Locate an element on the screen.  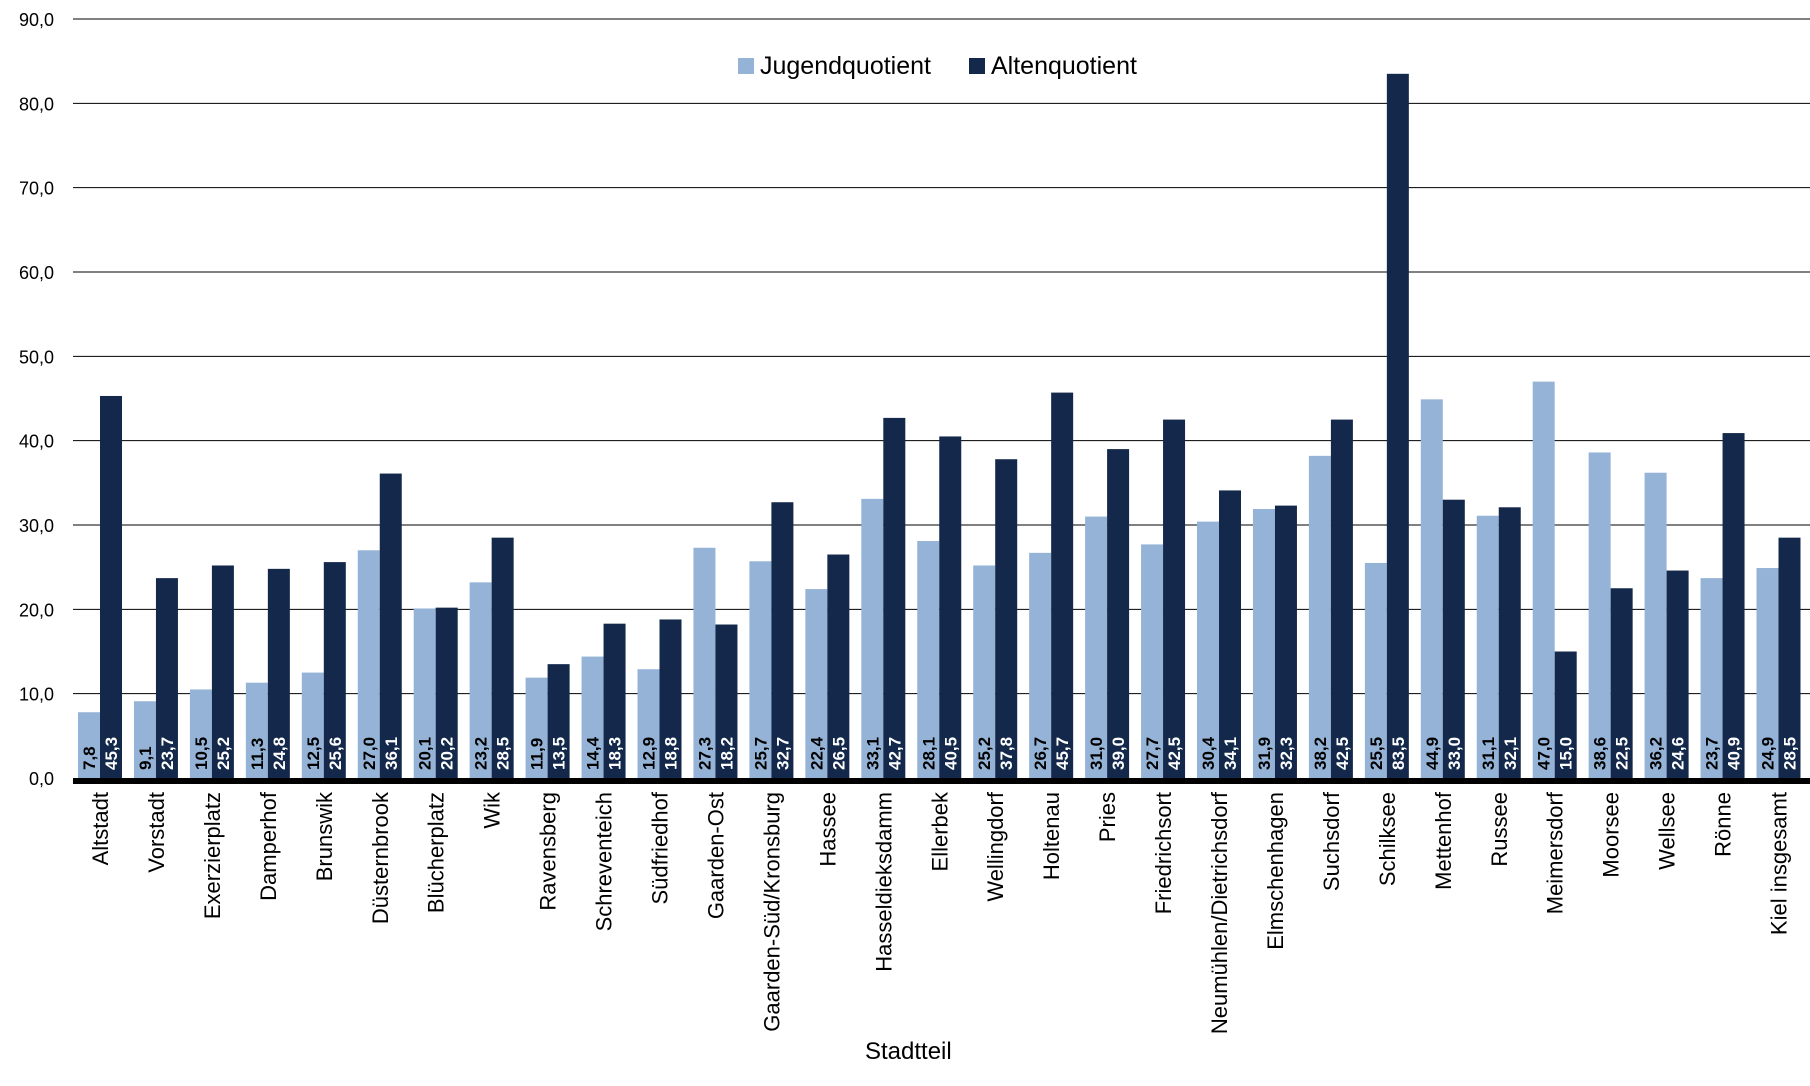
y-tick-label: 50,0 is located at coordinates (36, 357).